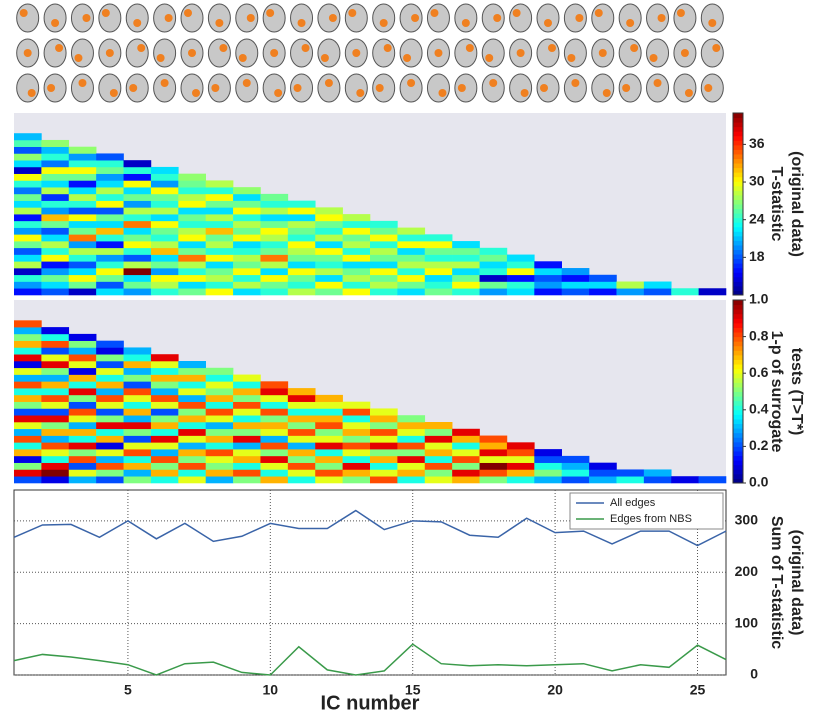 The image size is (815, 721). I want to click on colorbar-tick-label: 0.2, so click(759, 445).